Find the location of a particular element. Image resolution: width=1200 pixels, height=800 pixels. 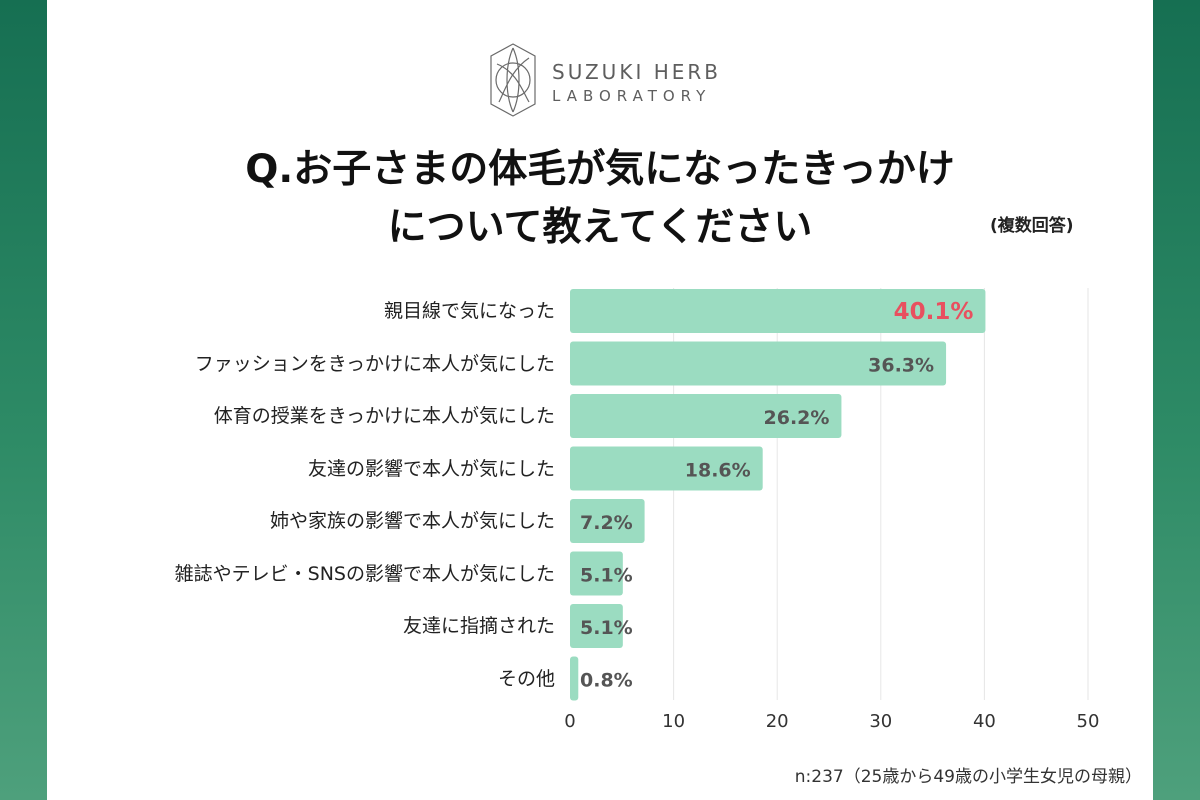

brand-name-line1: SUZUKI HERB is located at coordinates (636, 72).